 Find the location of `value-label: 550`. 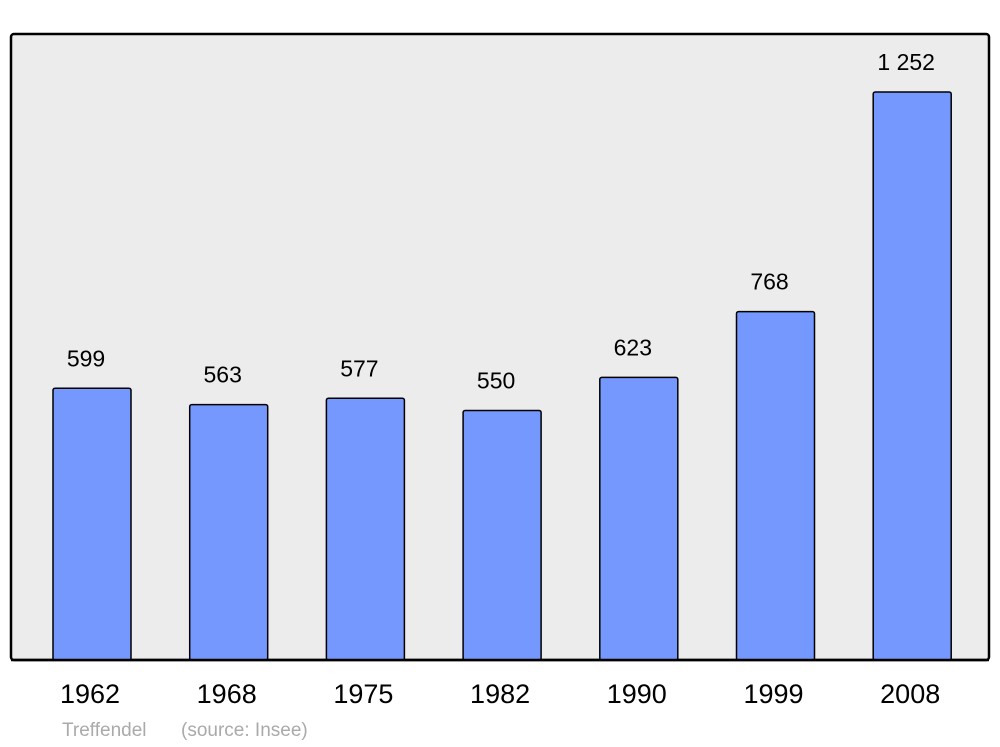

value-label: 550 is located at coordinates (496, 381).